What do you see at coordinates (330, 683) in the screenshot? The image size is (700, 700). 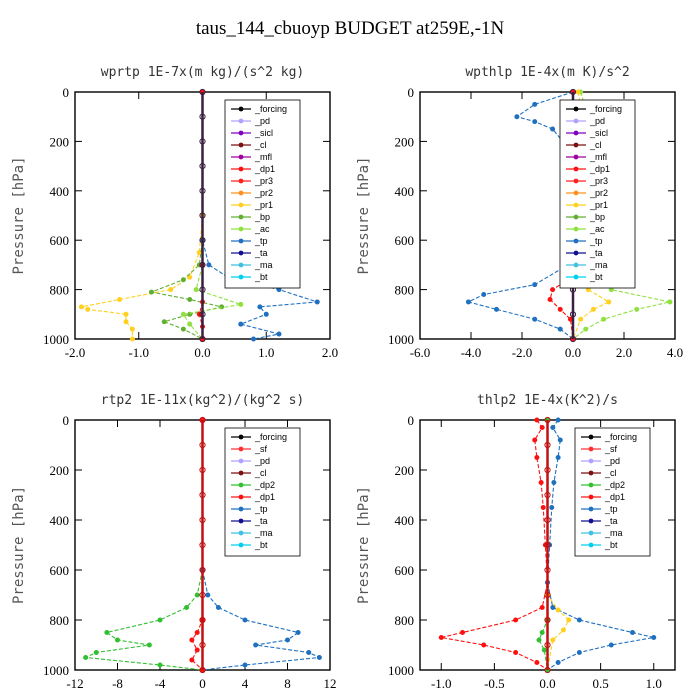 I see `x-tick-label: 12` at bounding box center [330, 683].